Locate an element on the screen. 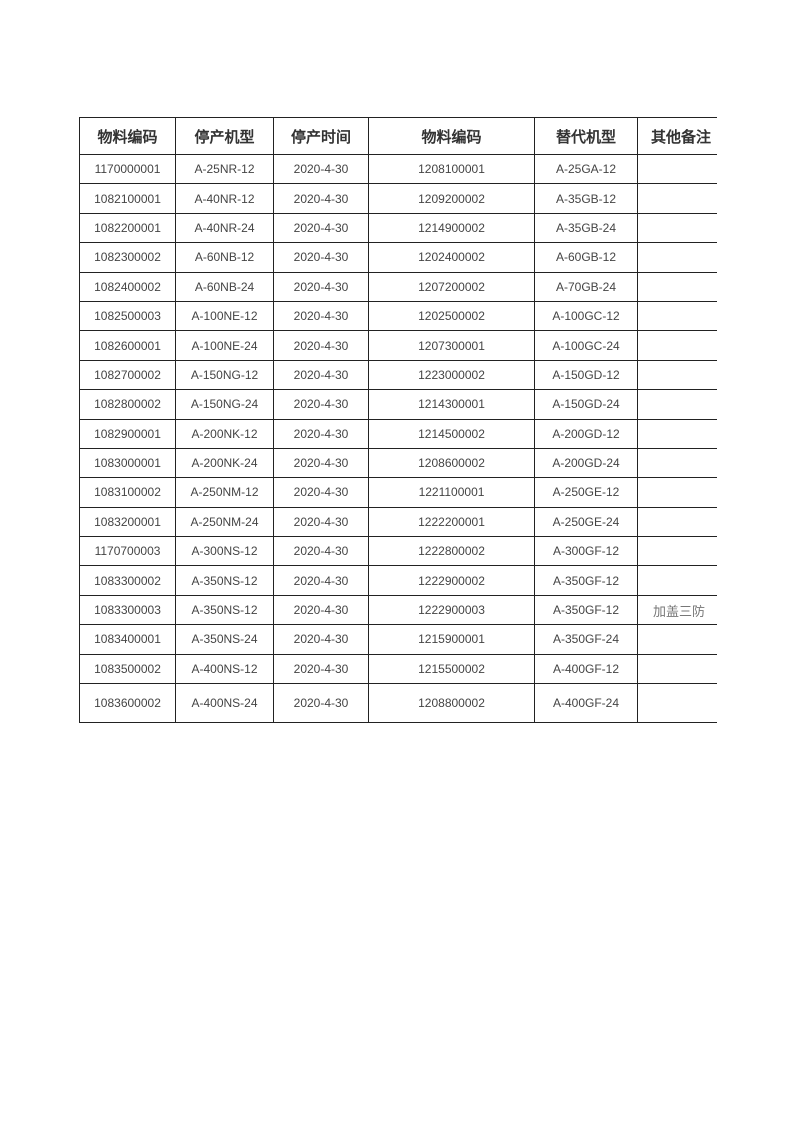 The image size is (793, 1122). cell-material-code: 1082900001 is located at coordinates (127, 433).